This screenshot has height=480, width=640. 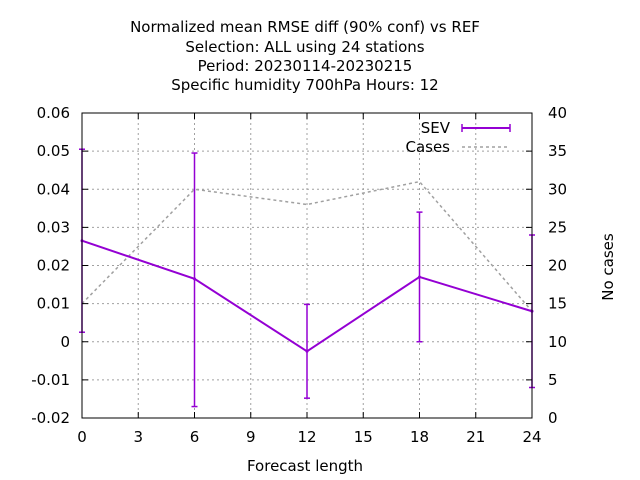 I want to click on x-tick-label: 24, so click(x=531, y=437).